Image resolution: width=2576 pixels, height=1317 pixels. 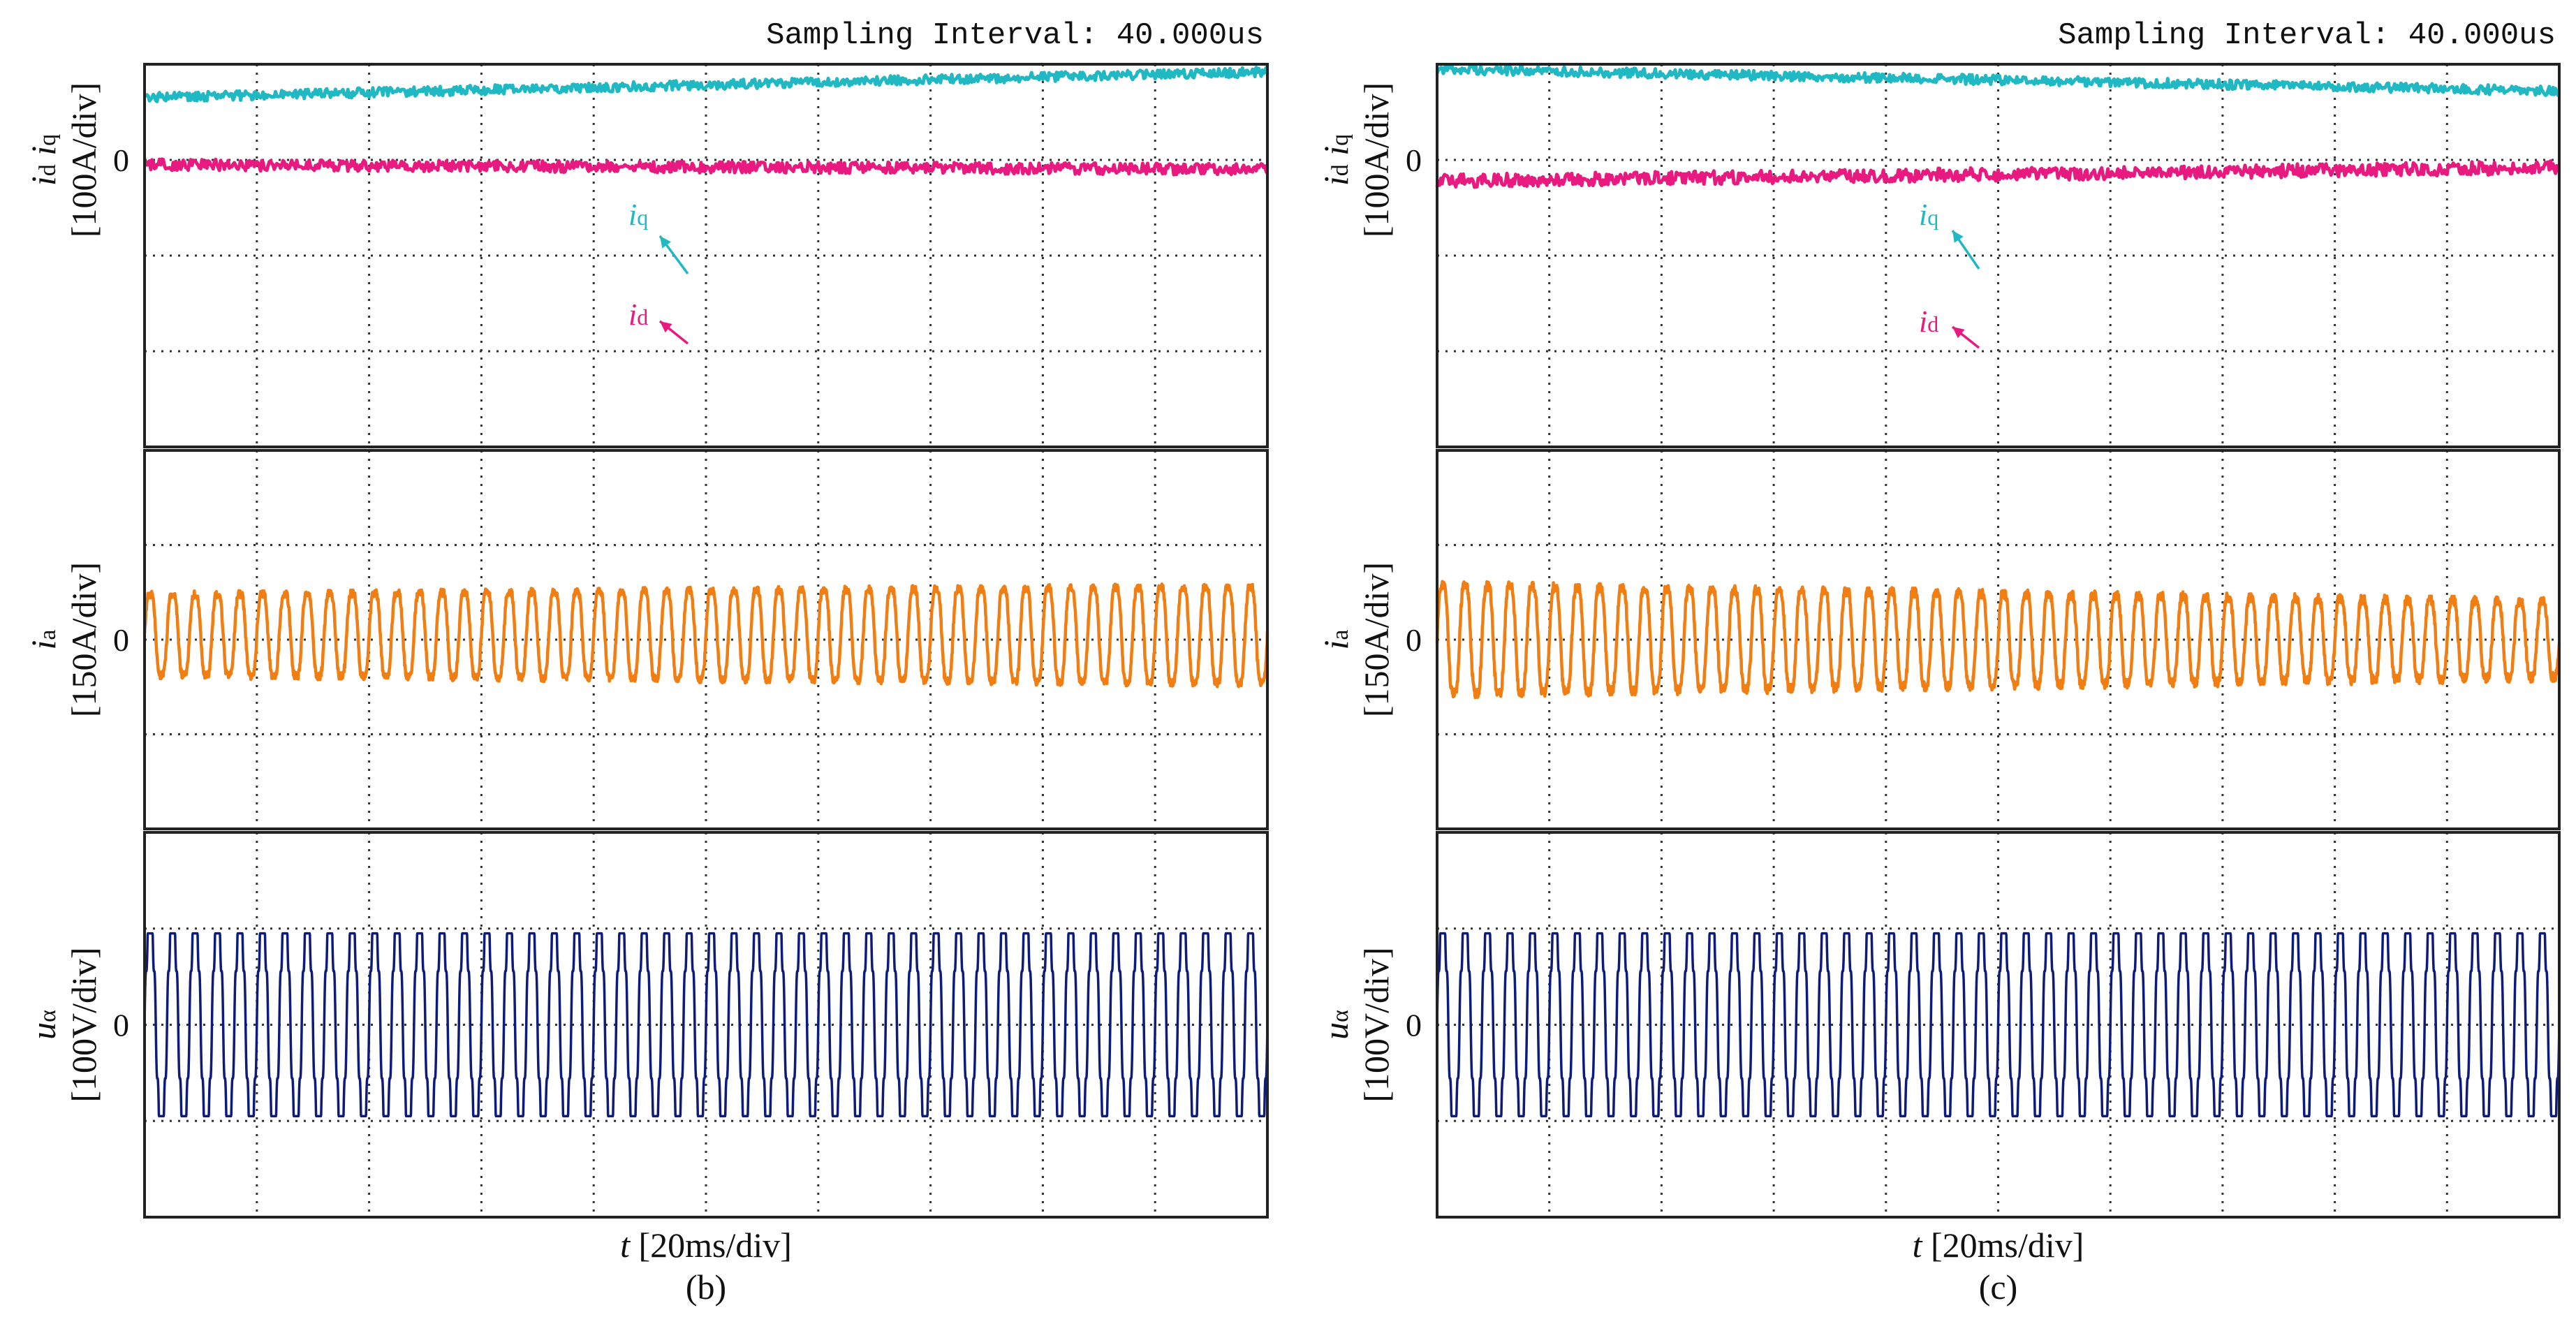 What do you see at coordinates (706, 1287) in the screenshot?
I see `figure-caption: (b)` at bounding box center [706, 1287].